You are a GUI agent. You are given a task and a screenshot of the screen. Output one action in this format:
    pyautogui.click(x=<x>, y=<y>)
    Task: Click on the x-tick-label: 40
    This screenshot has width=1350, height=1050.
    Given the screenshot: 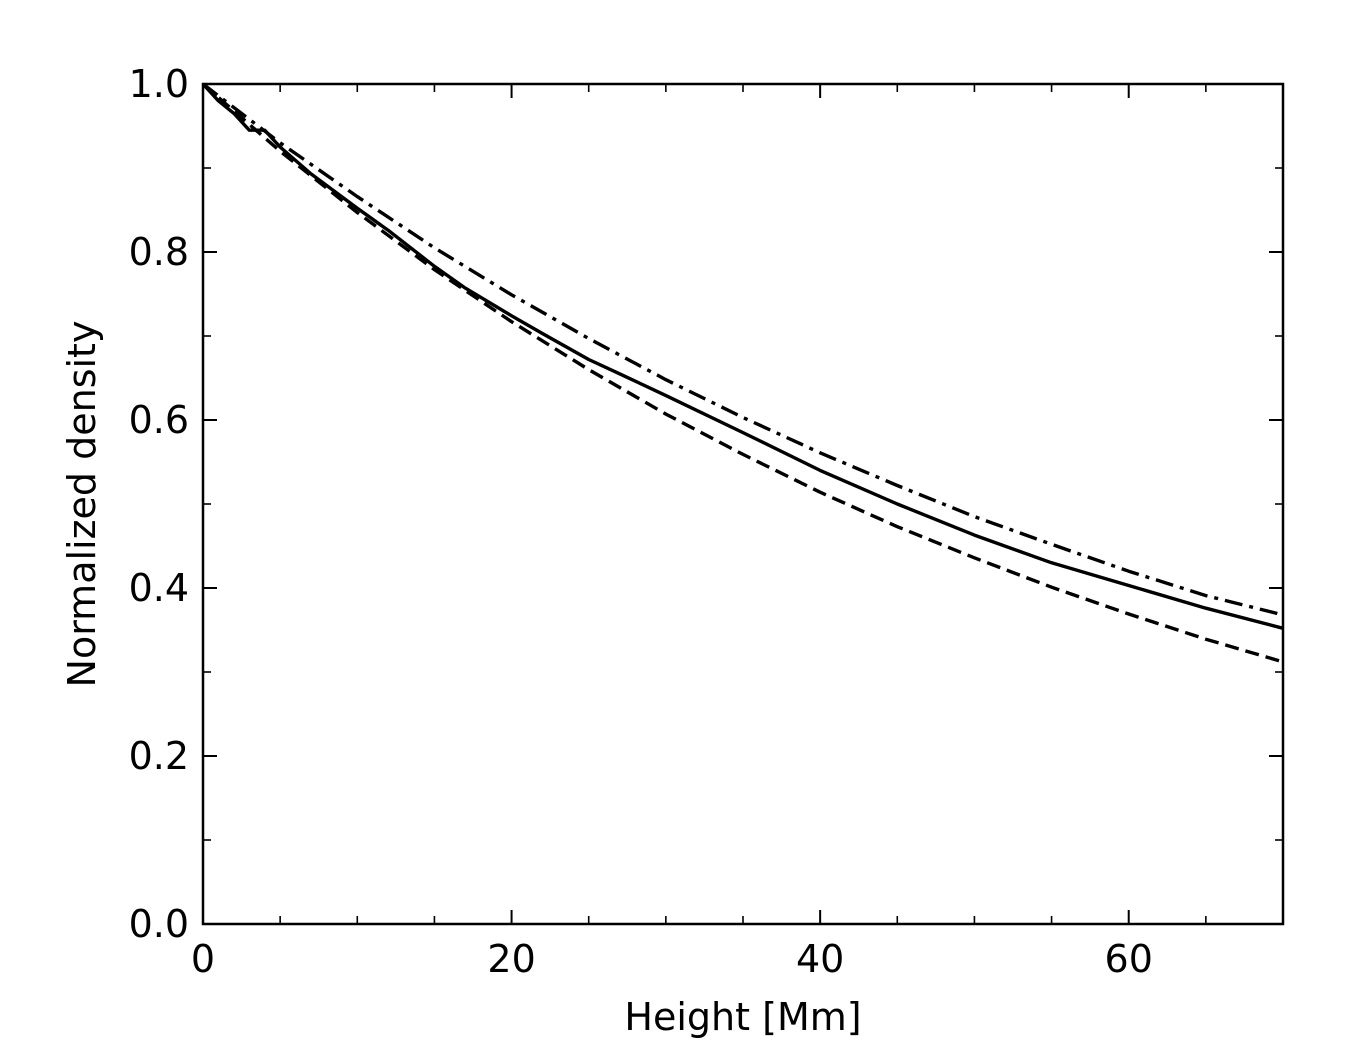 What is the action you would take?
    pyautogui.click(x=820, y=959)
    